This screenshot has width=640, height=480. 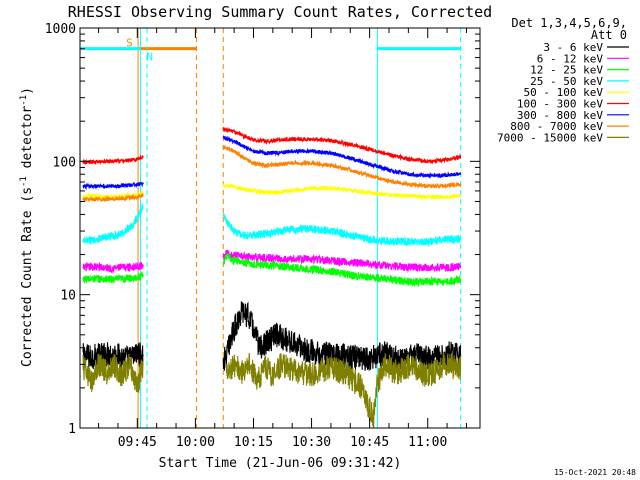 I want to click on y-axis-label-sup2: -1, so click(x=24, y=100).